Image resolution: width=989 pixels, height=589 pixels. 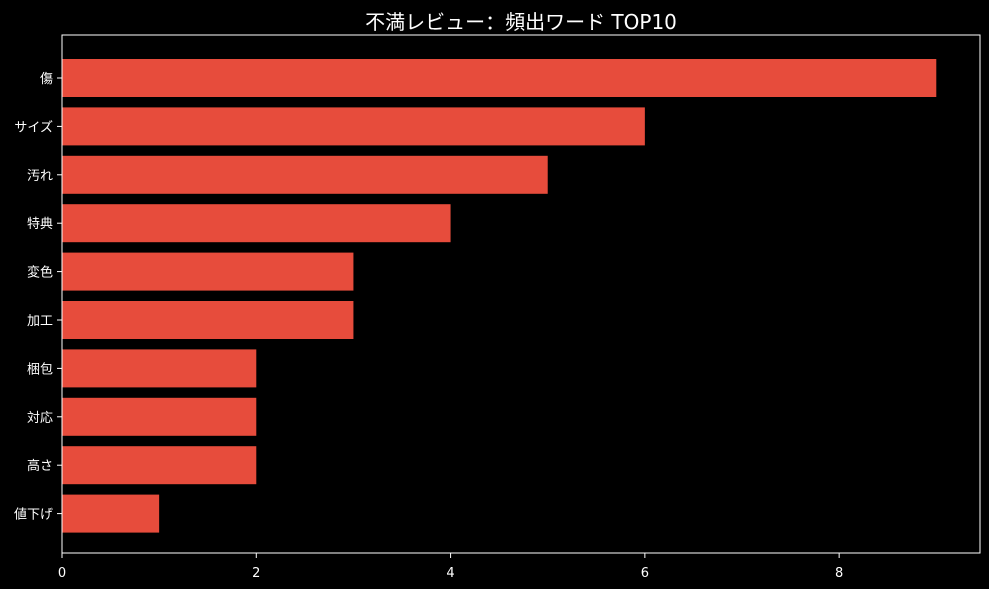 What do you see at coordinates (450, 573) in the screenshot?
I see `x-tick-label: 4` at bounding box center [450, 573].